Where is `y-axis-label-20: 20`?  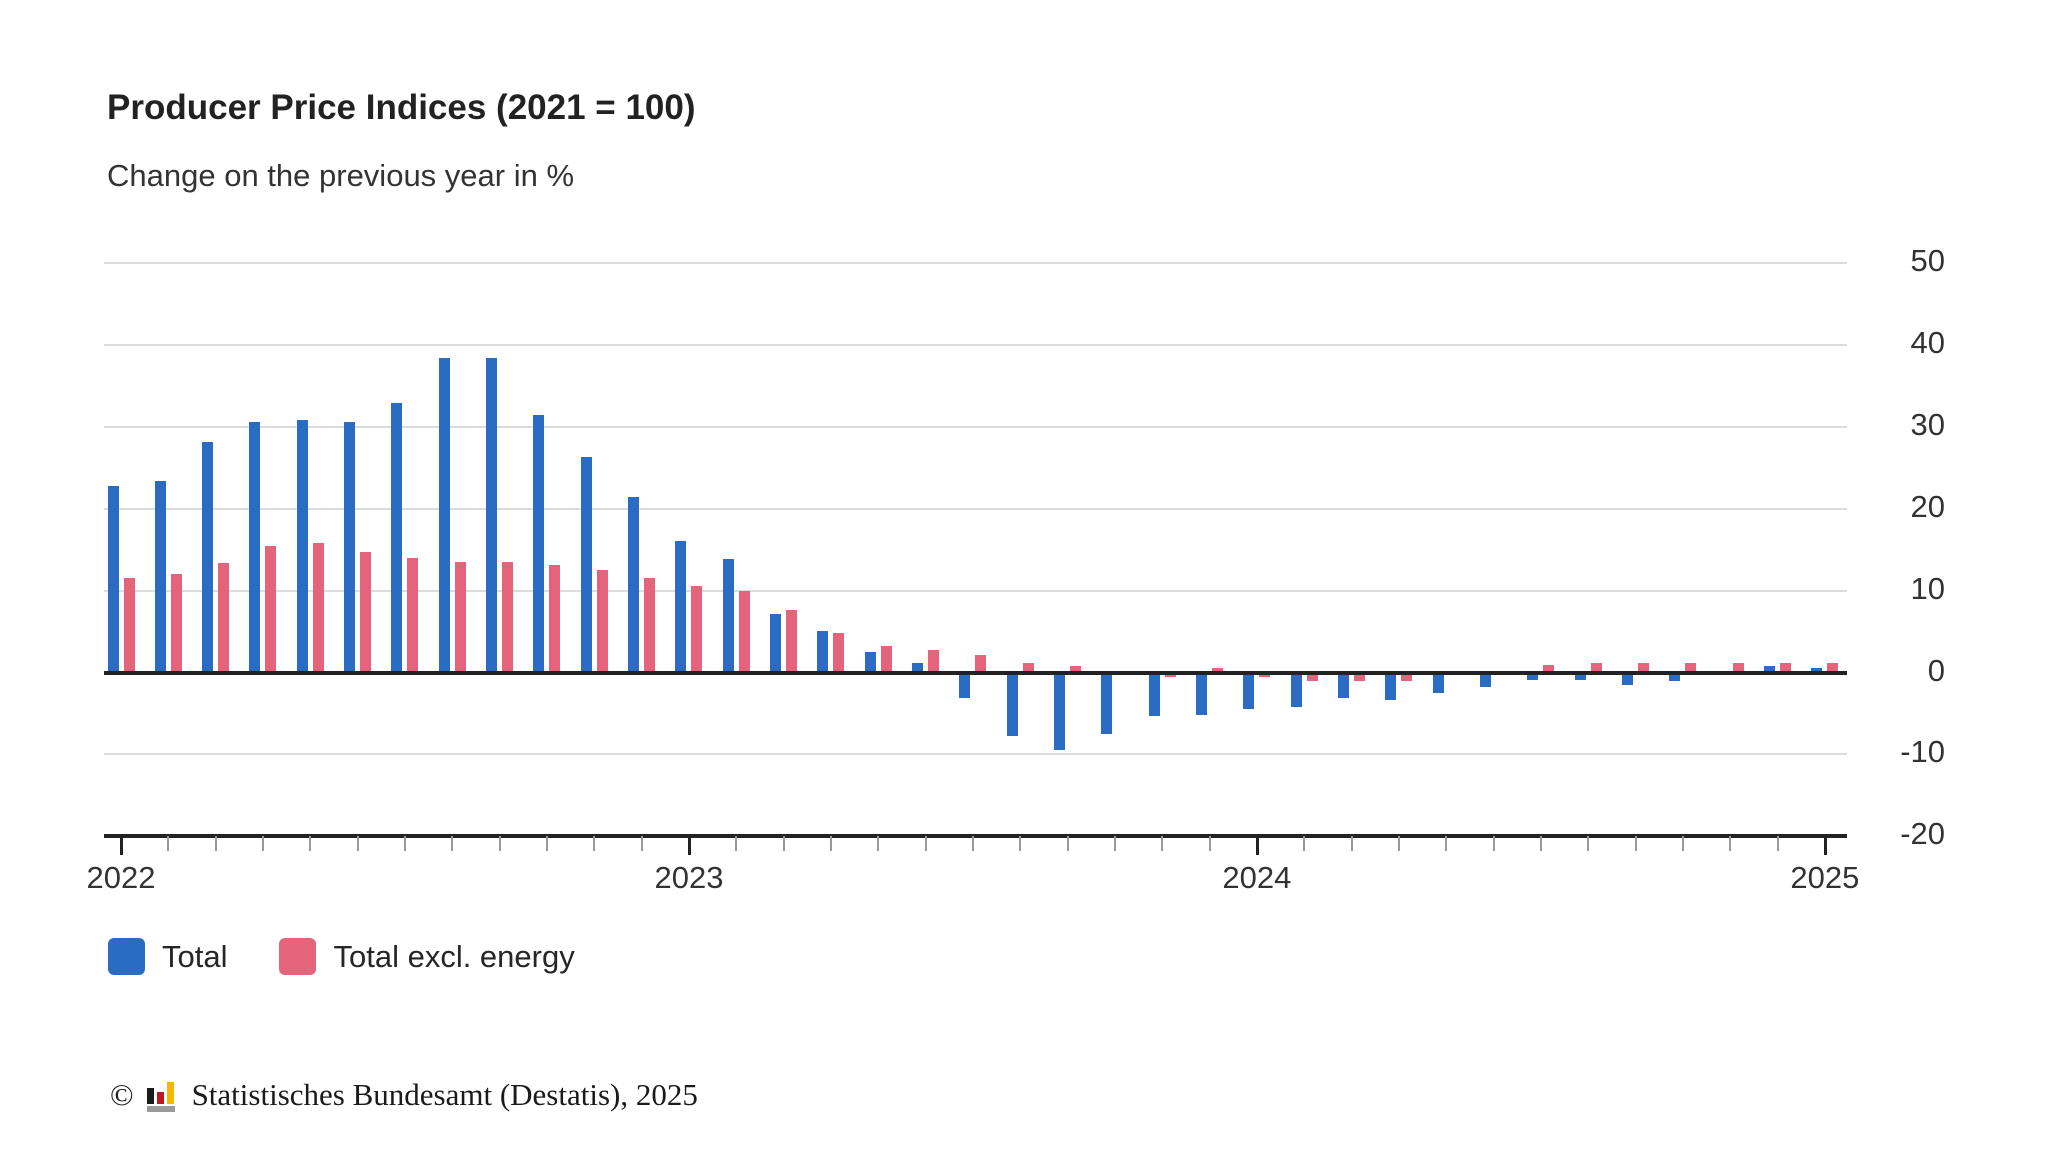 y-axis-label-20: 20 is located at coordinates (1927, 506).